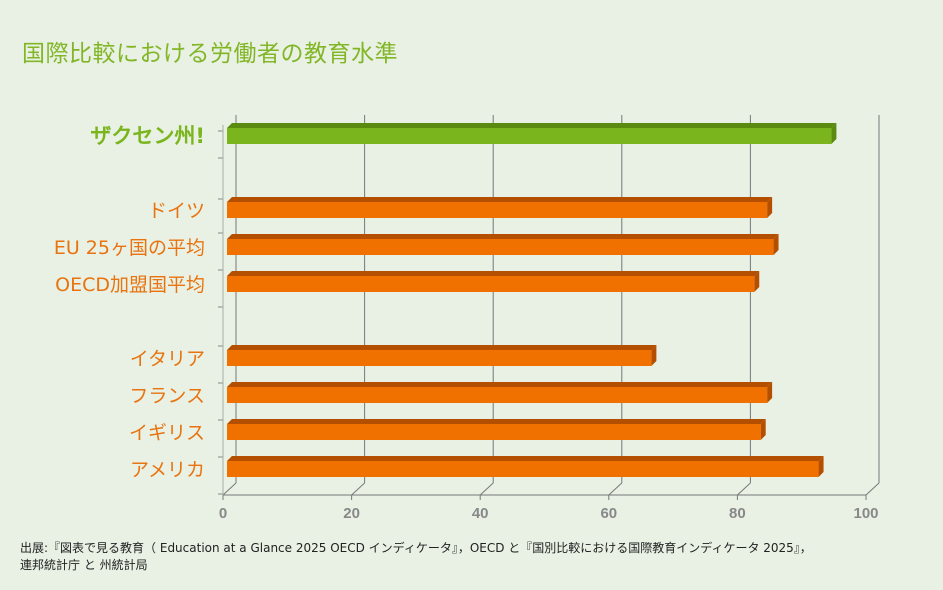  Describe the element at coordinates (147, 136) in the screenshot. I see `category-label: ザクセン州!` at that location.